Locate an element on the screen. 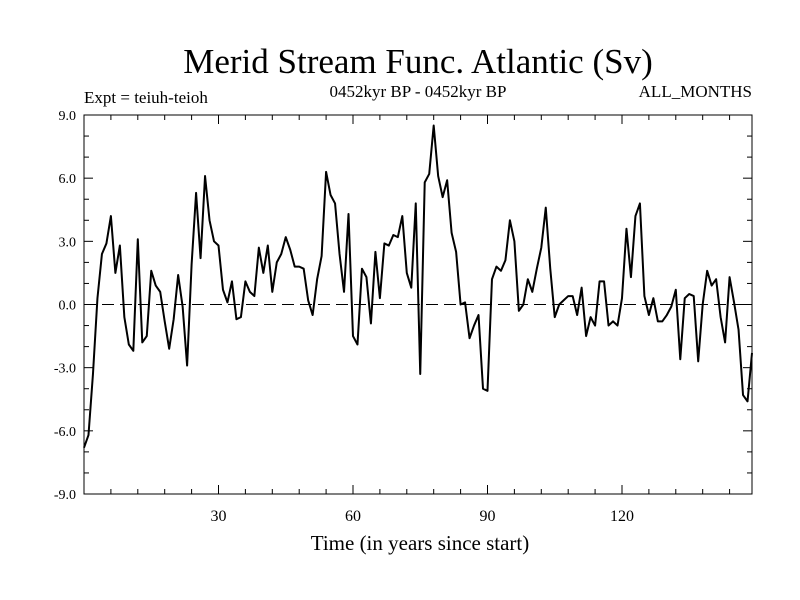 This screenshot has height=600, width=800. y-tick-label: 6.0 is located at coordinates (68, 179).